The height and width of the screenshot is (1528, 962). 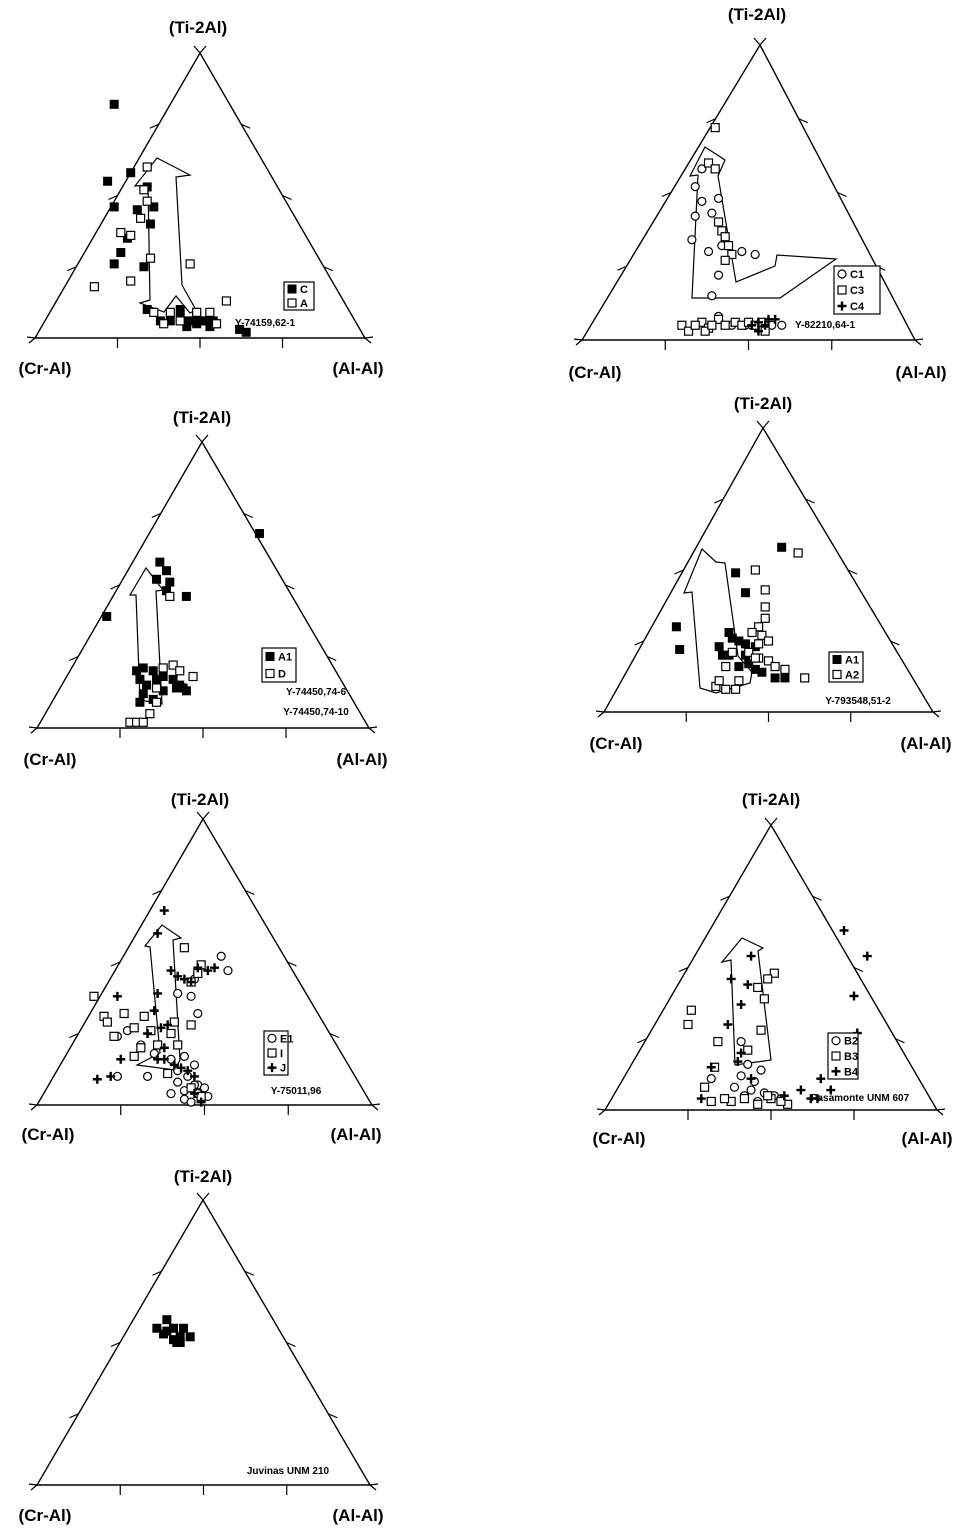 I want to click on ternary-panel-5: (Ti-2Al) (Cr-Al) (Al-Al) E1 IJ Y-75011,96, so click(x=202, y=967).